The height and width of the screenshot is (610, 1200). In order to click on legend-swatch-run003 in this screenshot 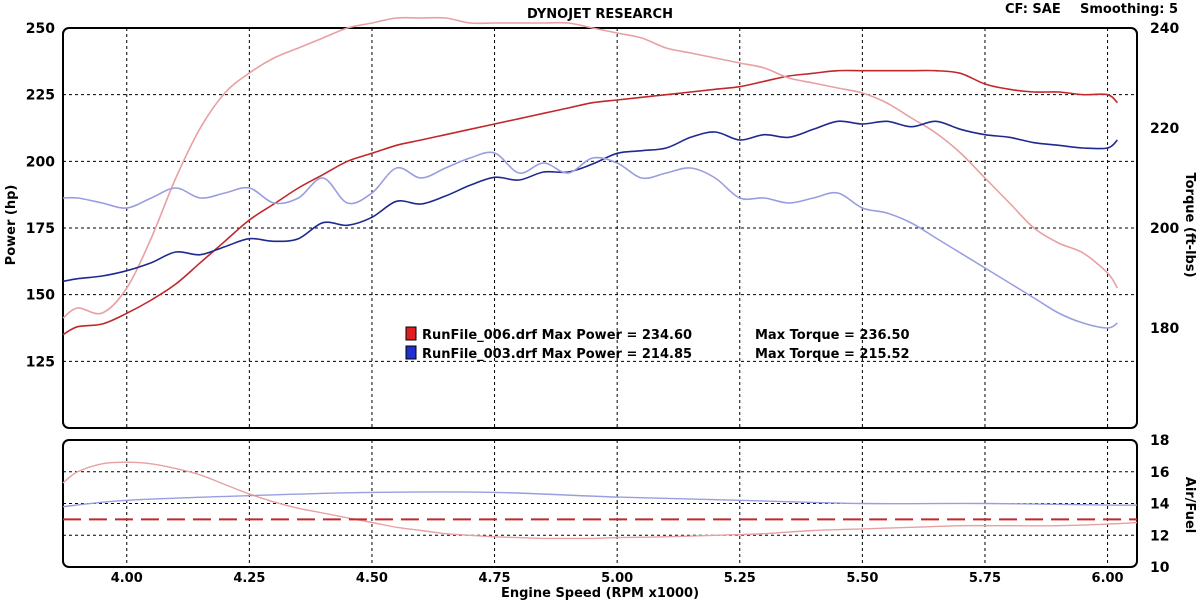, I will do `click(411, 352)`.